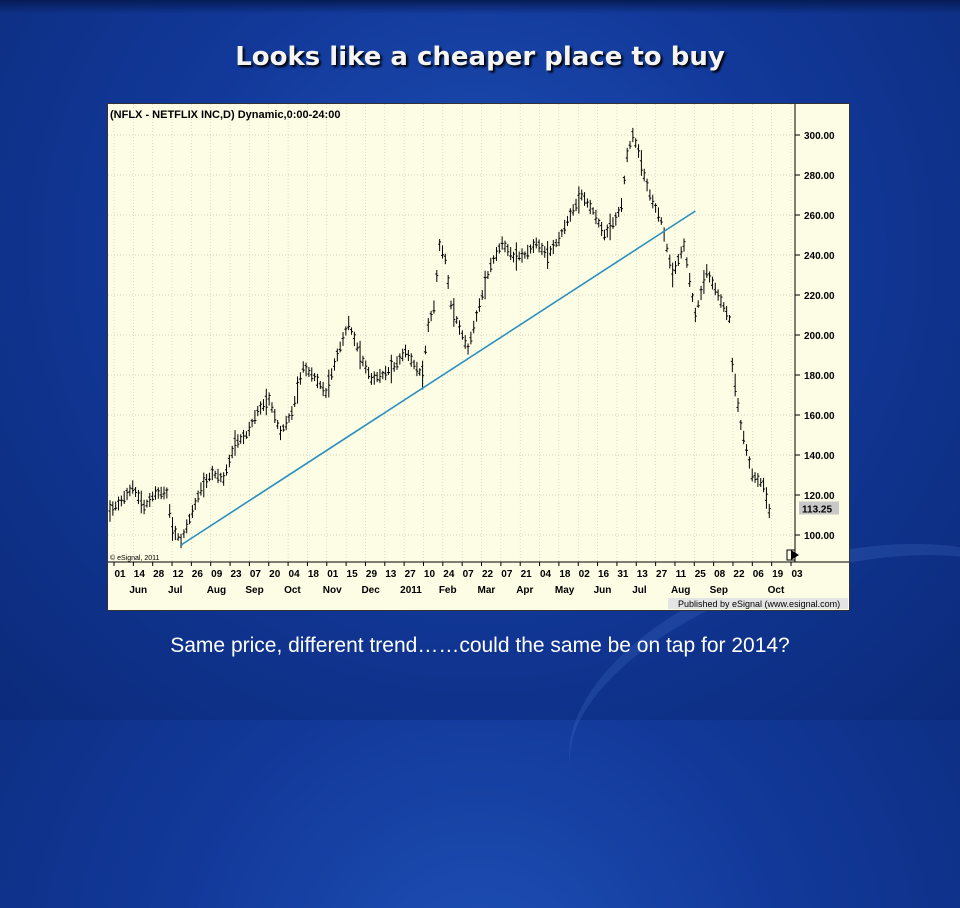 The width and height of the screenshot is (960, 908). What do you see at coordinates (254, 590) in the screenshot?
I see `x-month-label: Sep` at bounding box center [254, 590].